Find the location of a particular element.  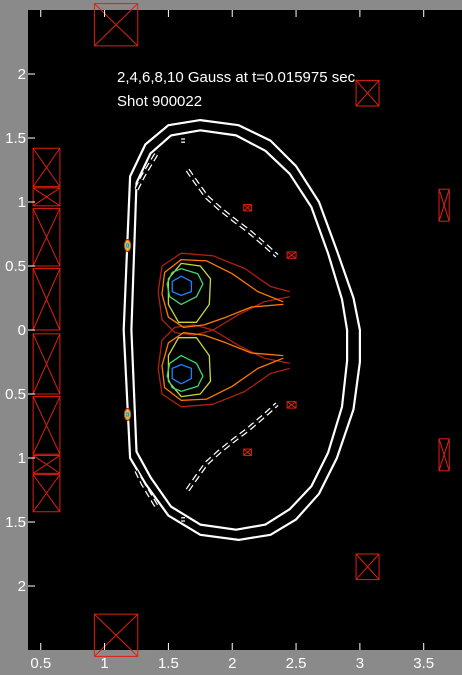

coil-1-diag-b is located at coordinates (116, 635).